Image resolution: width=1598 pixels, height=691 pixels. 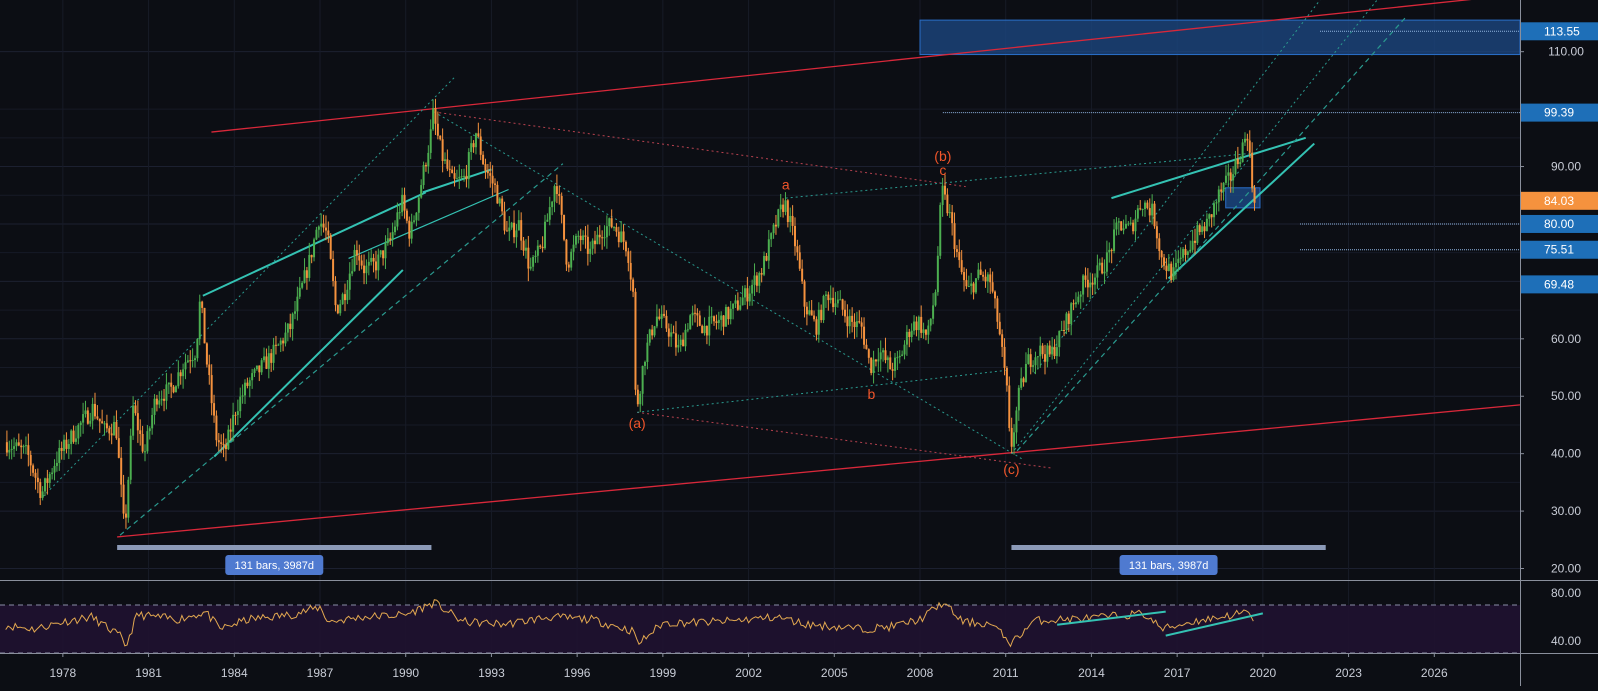 I want to click on wedge-upper-2010s, so click(x=1209, y=168).